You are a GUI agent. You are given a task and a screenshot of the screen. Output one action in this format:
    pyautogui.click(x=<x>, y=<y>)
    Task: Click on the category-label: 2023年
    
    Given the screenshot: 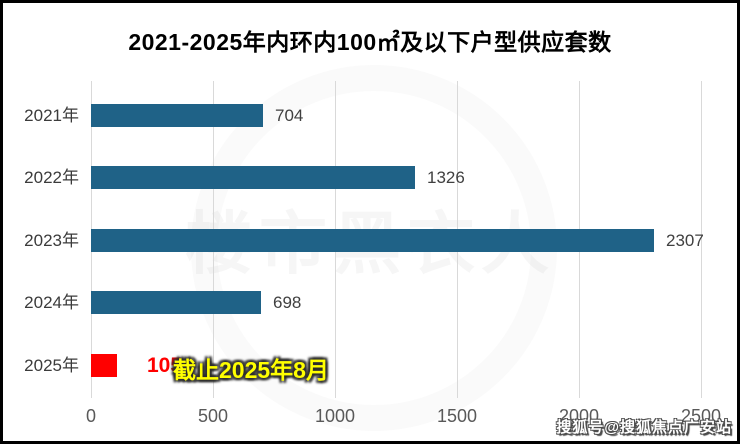 What is the action you would take?
    pyautogui.click(x=51, y=240)
    